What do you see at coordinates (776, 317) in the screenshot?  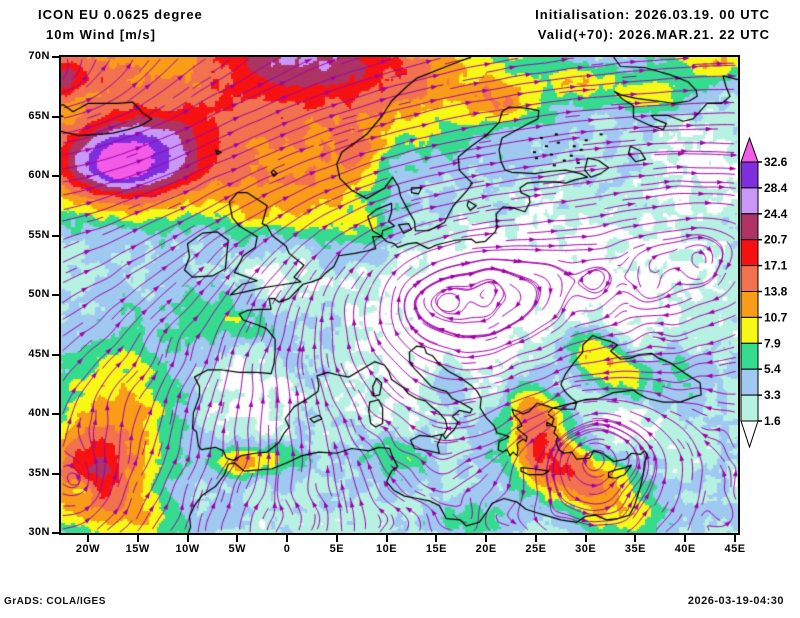 I see `legend-value-label: 10.7` at bounding box center [776, 317].